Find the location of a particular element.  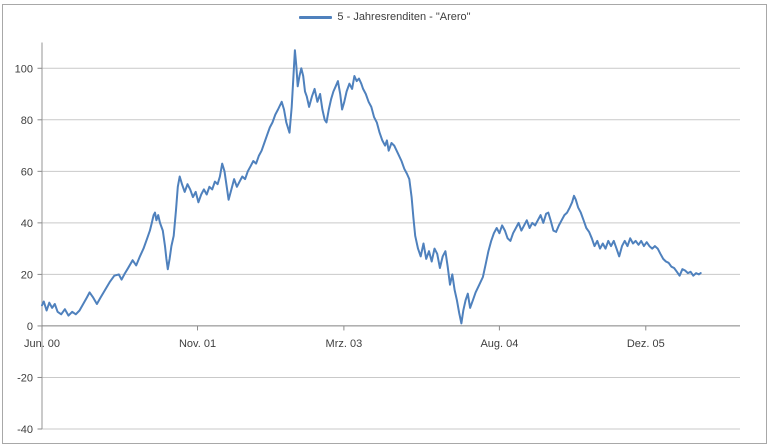

y-tick-label: 60 is located at coordinates (27, 172).